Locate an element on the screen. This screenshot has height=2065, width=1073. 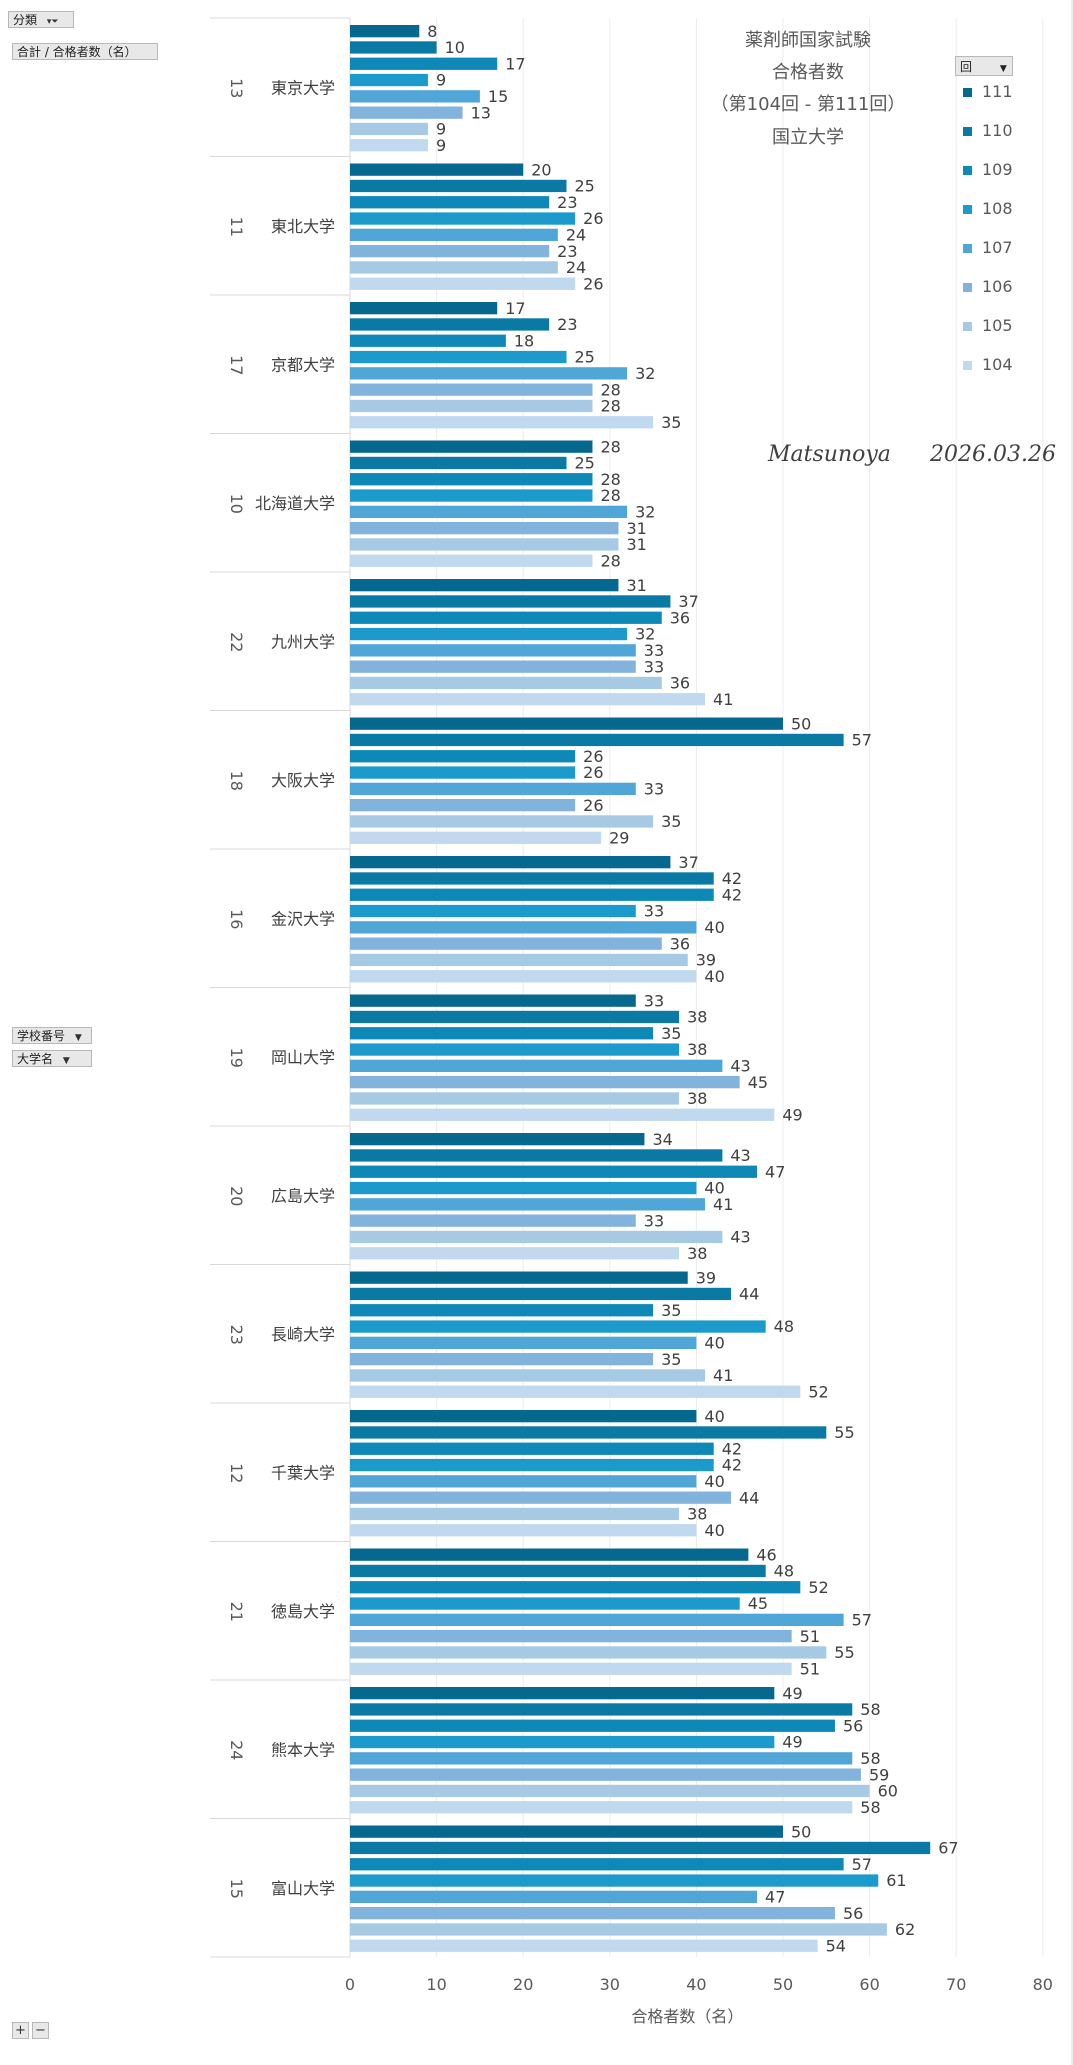
data-label: 35 is located at coordinates (671, 1033).